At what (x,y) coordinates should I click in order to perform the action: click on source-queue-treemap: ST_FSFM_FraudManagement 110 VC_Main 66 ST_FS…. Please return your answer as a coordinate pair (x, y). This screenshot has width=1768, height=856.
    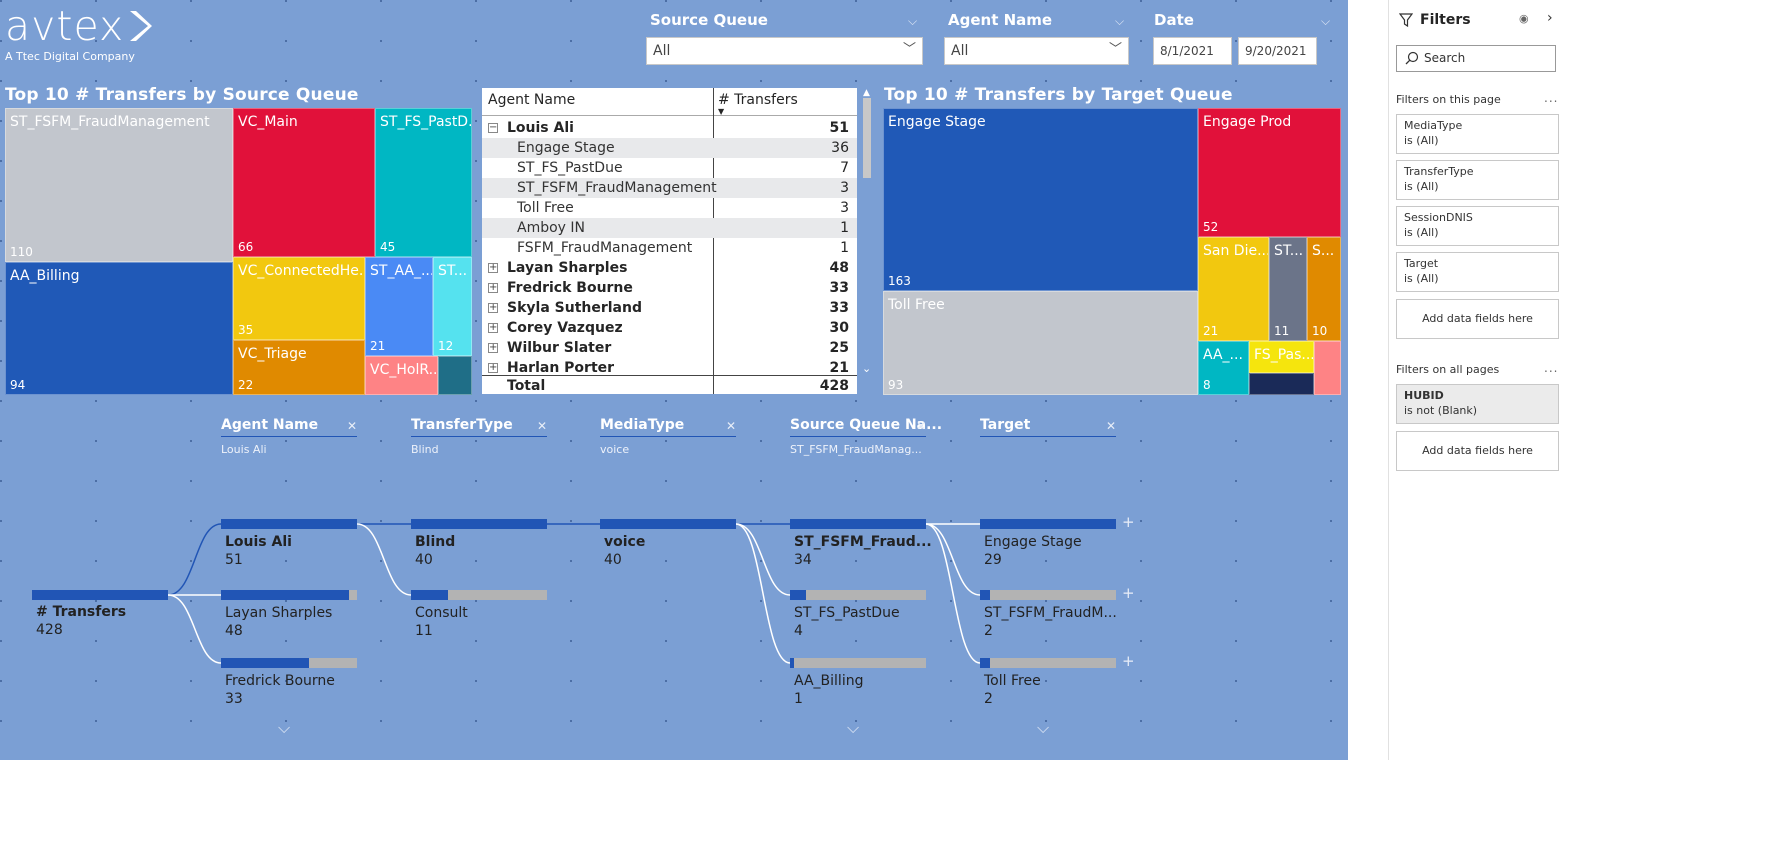
    Looking at the image, I should click on (238, 251).